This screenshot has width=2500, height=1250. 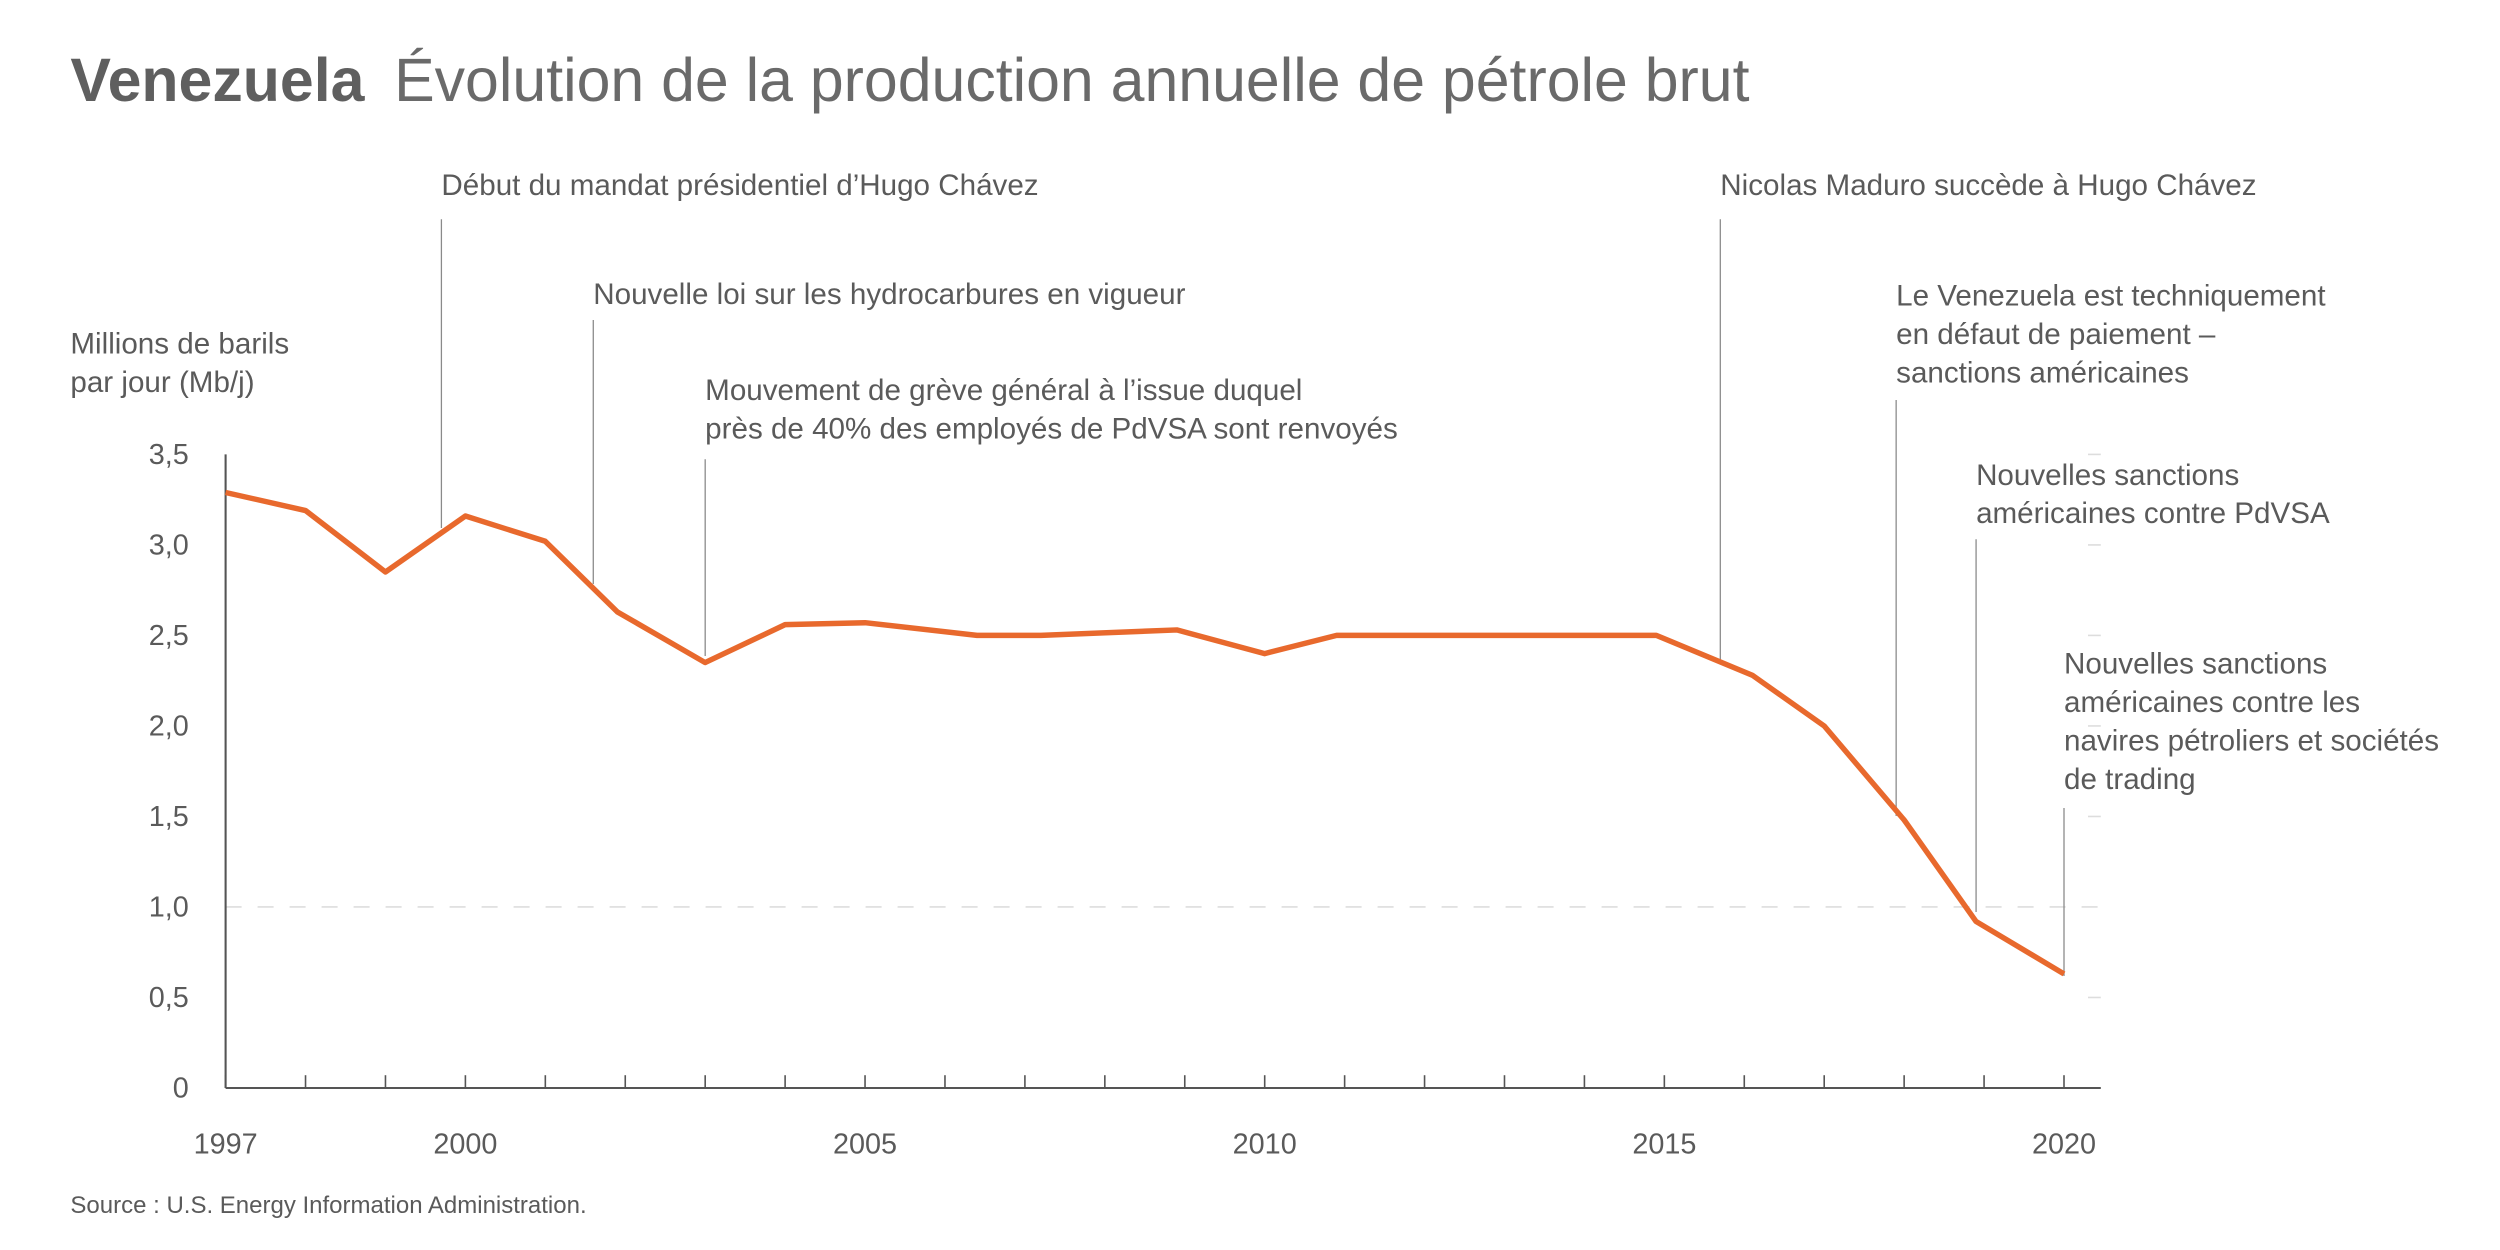 I want to click on x-tick-label: 2010, so click(x=1265, y=1145).